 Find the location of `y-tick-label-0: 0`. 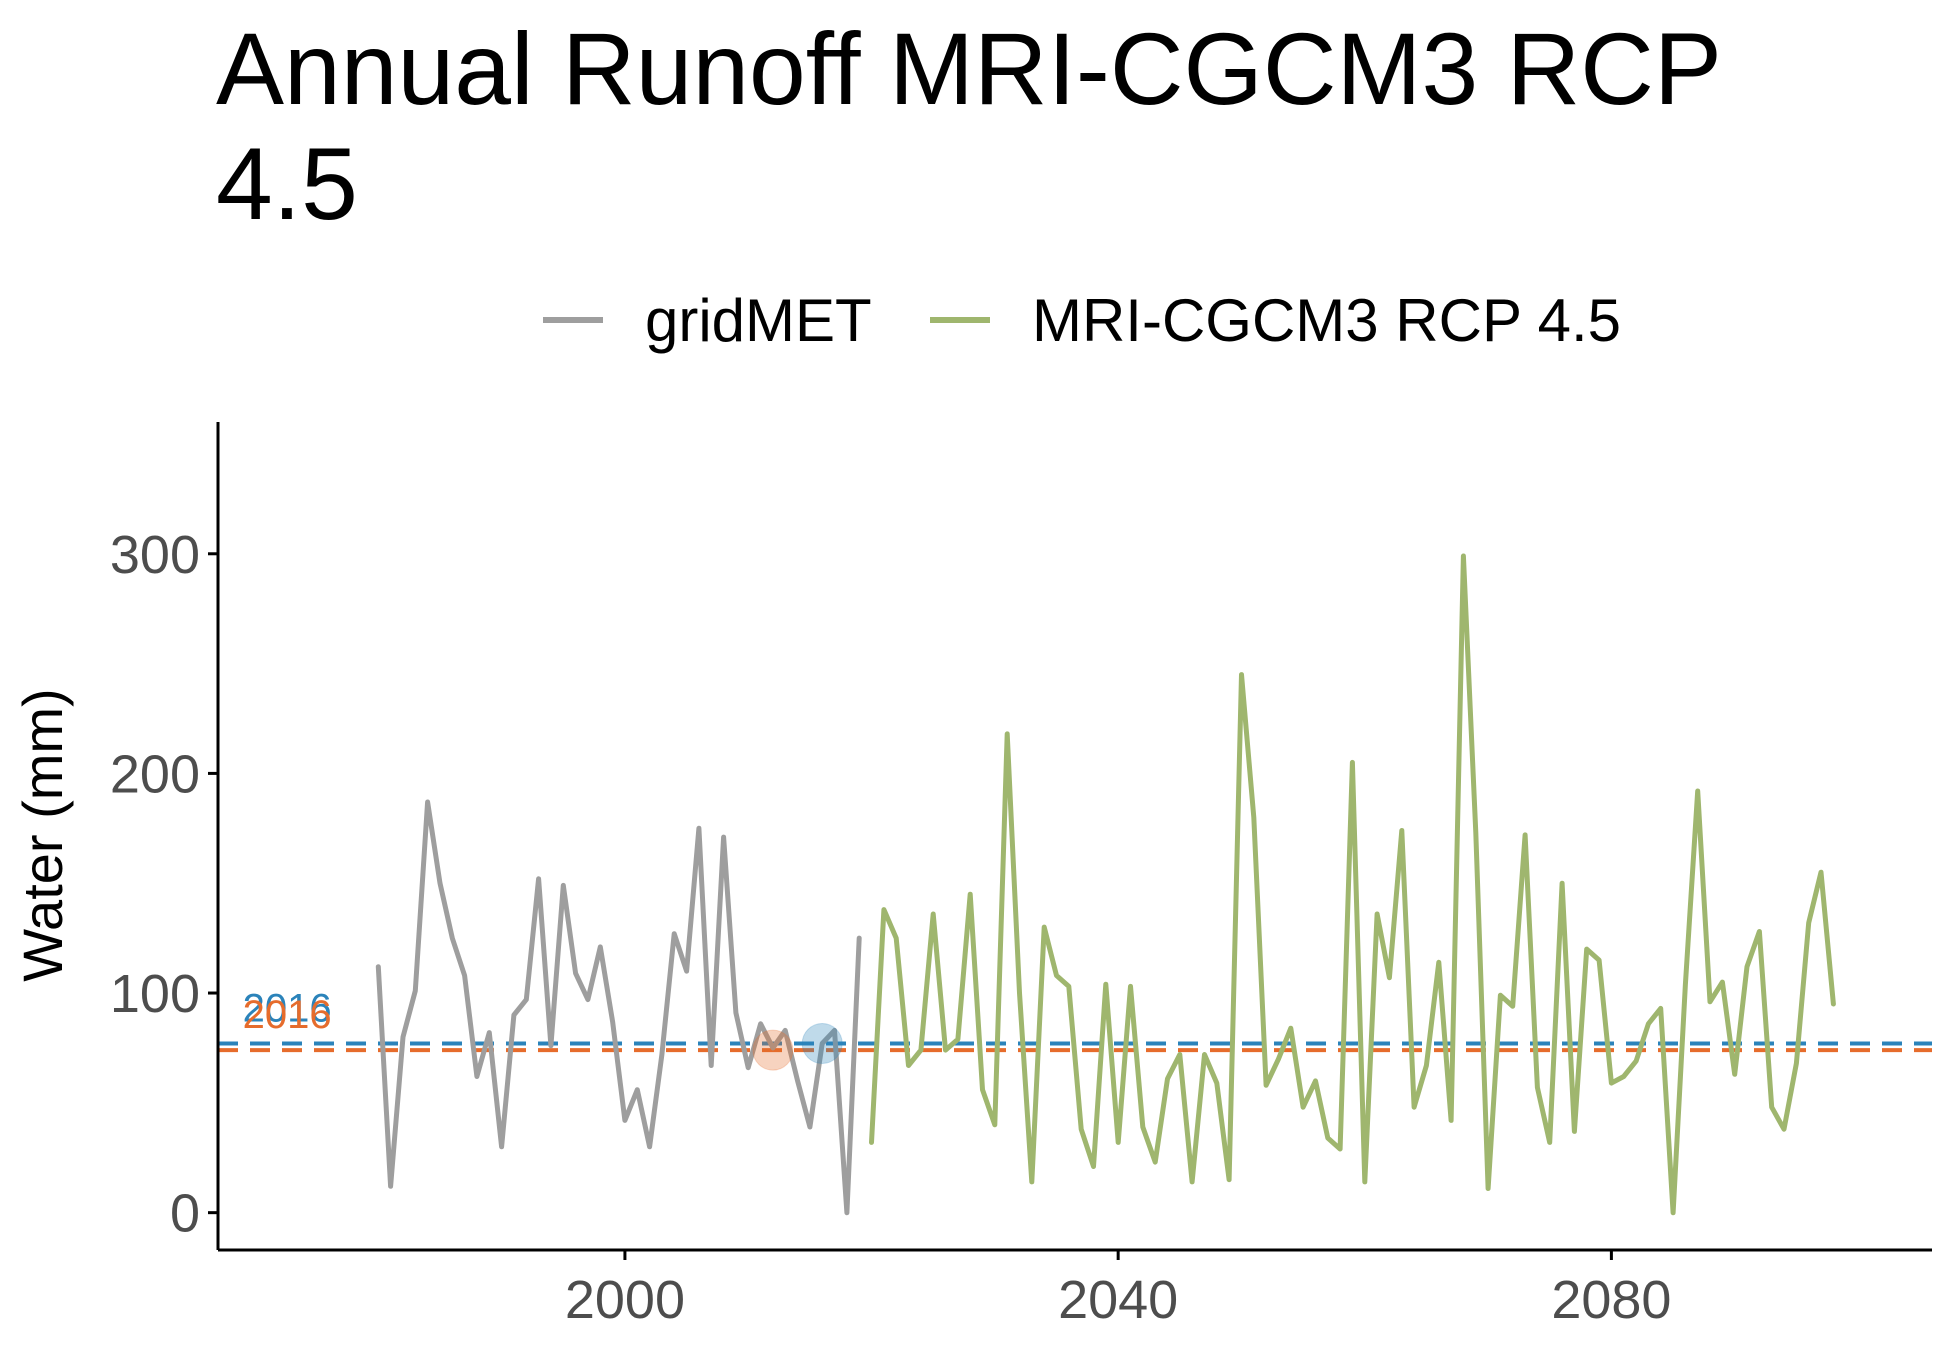

y-tick-label-0: 0 is located at coordinates (185, 1214).